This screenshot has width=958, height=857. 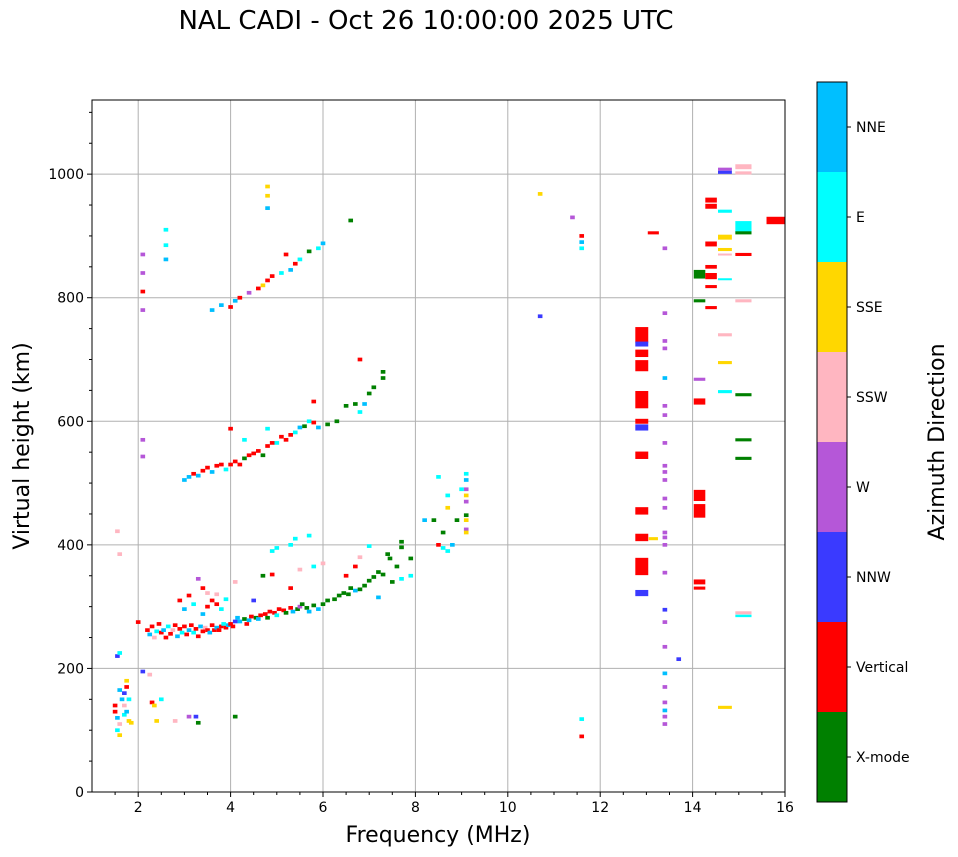 I want to click on y-tick-label: 400, so click(x=70, y=546).